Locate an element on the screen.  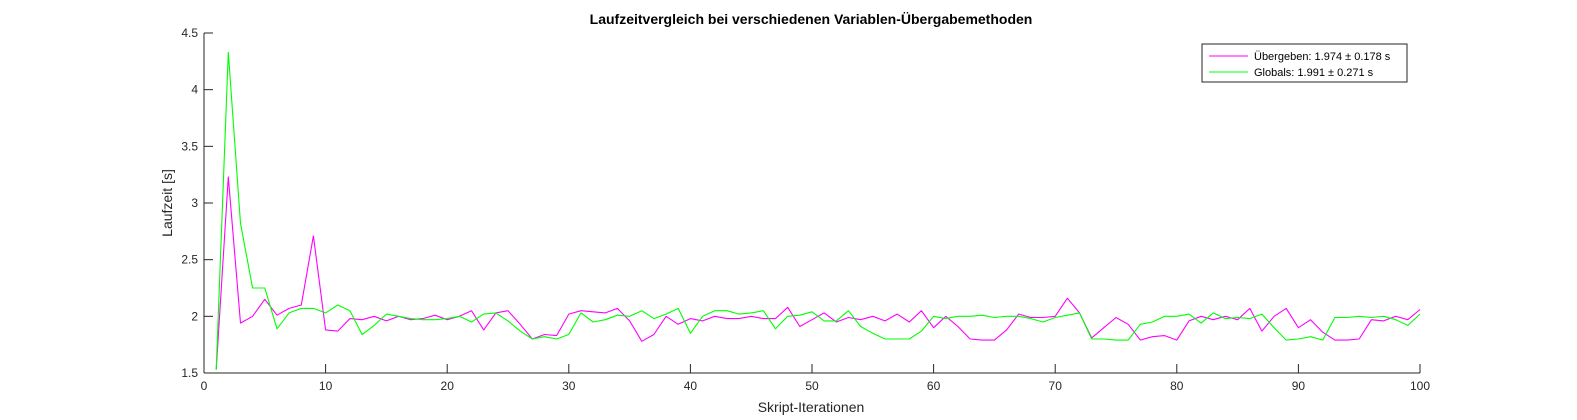
legend-label-uebergeben: Übergeben: 1.974 ± 0.178 s is located at coordinates (1322, 57).